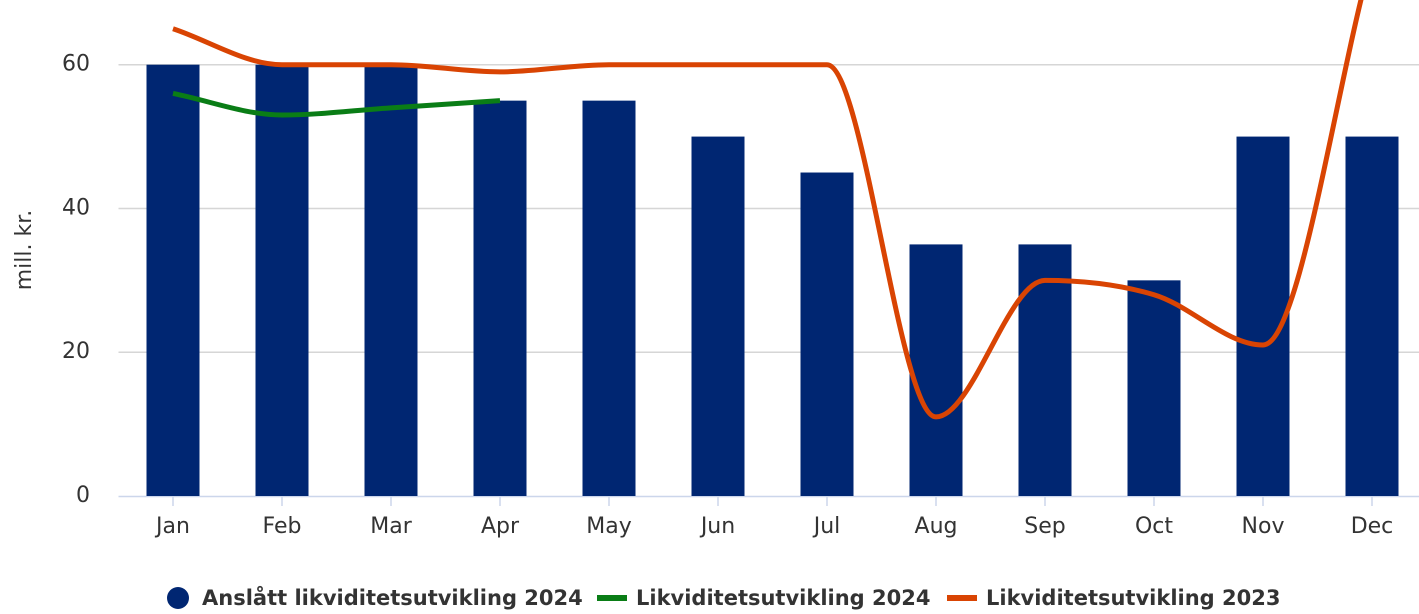 The width and height of the screenshot is (1419, 614). I want to click on x-tick-label: Jul, so click(826, 526).